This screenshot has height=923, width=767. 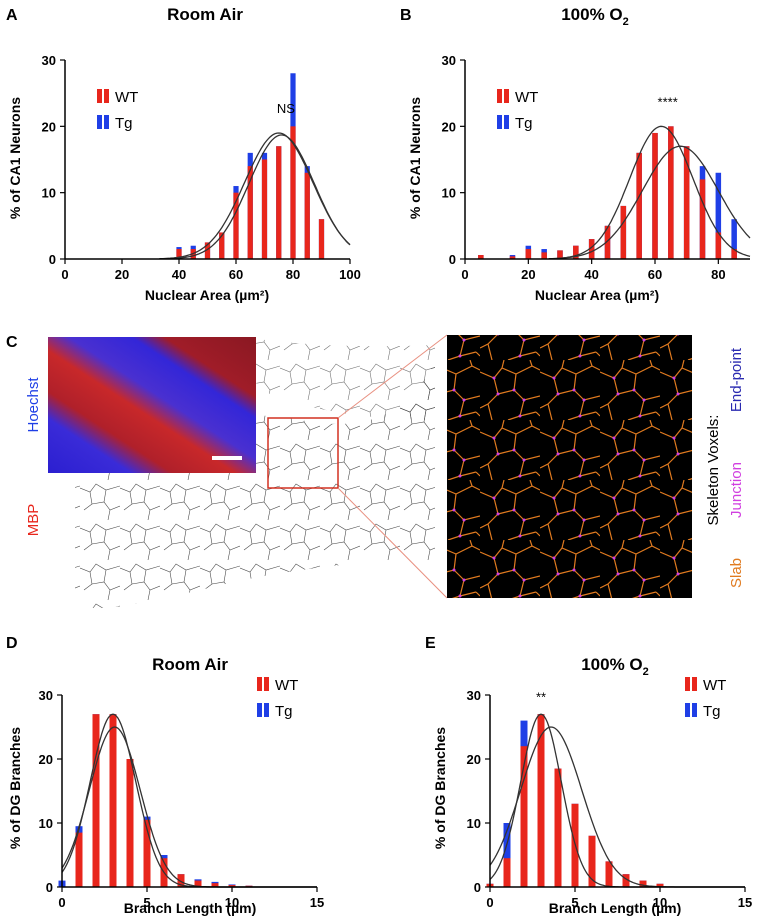 I want to click on chart-title-e: 100% O2, so click(x=615, y=666).